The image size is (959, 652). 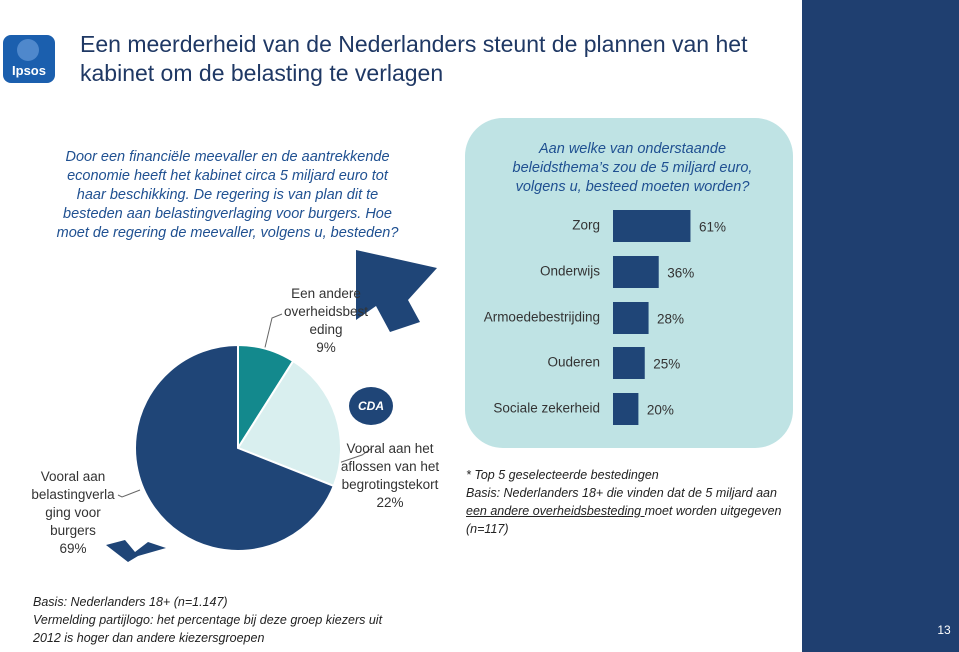 I want to click on logo-figure, so click(x=28, y=50).